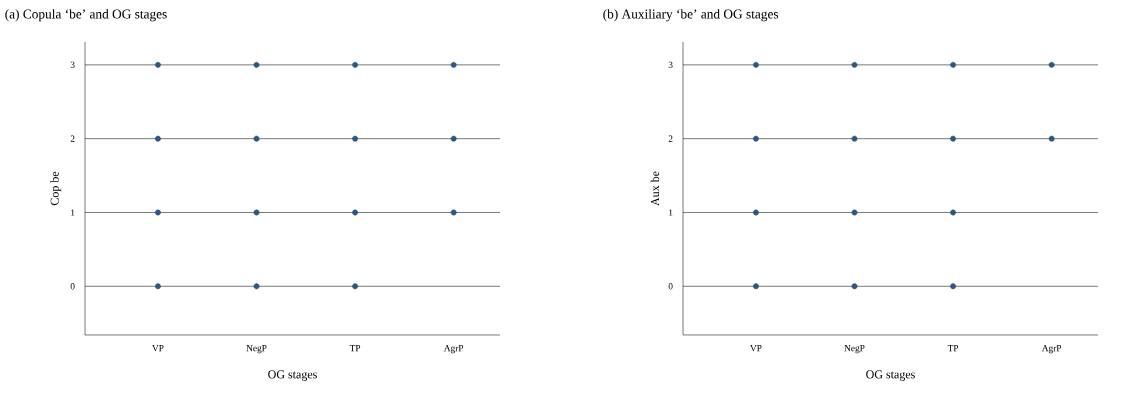  I want to click on chart-title: (b) Auxiliary ‘be’ and OG stages, so click(691, 15).